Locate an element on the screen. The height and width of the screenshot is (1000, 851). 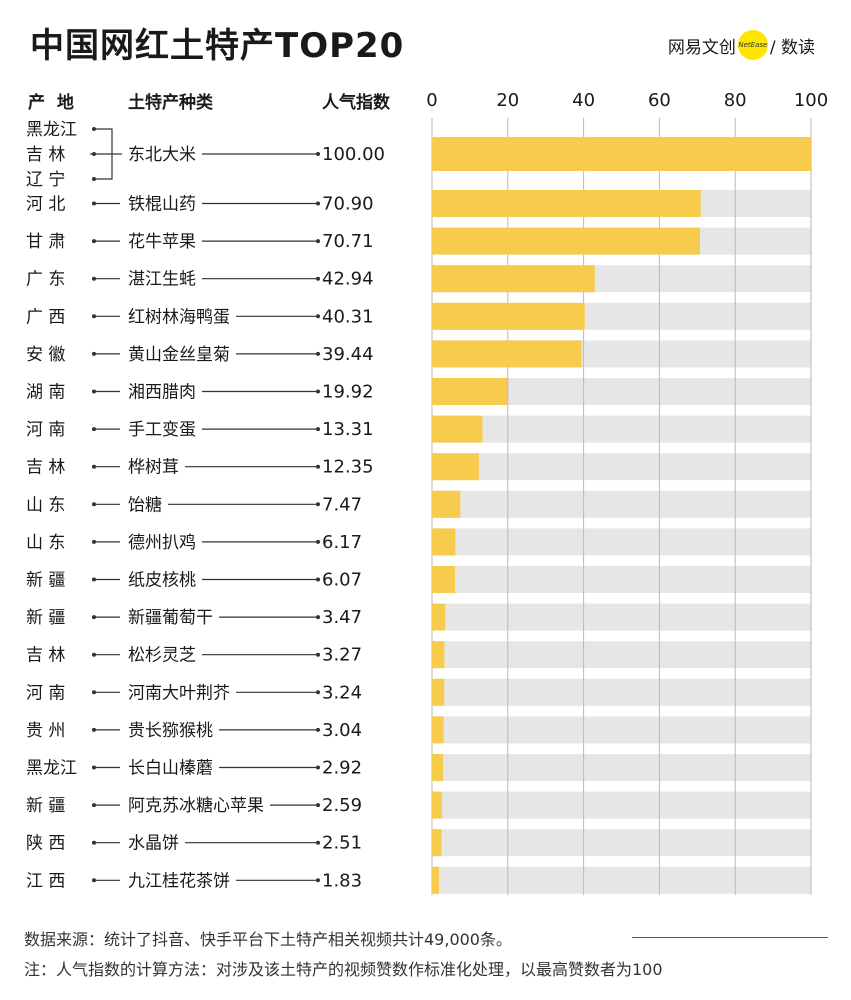
brand-name: 网易文创 is located at coordinates (701, 47).